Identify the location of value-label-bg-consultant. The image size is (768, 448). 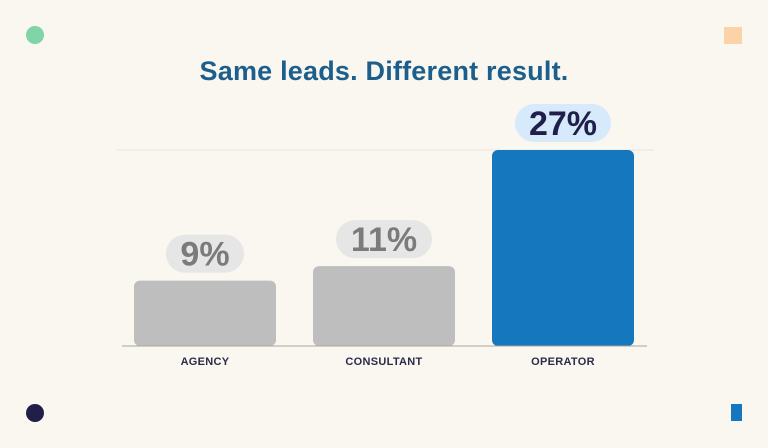
(384, 239).